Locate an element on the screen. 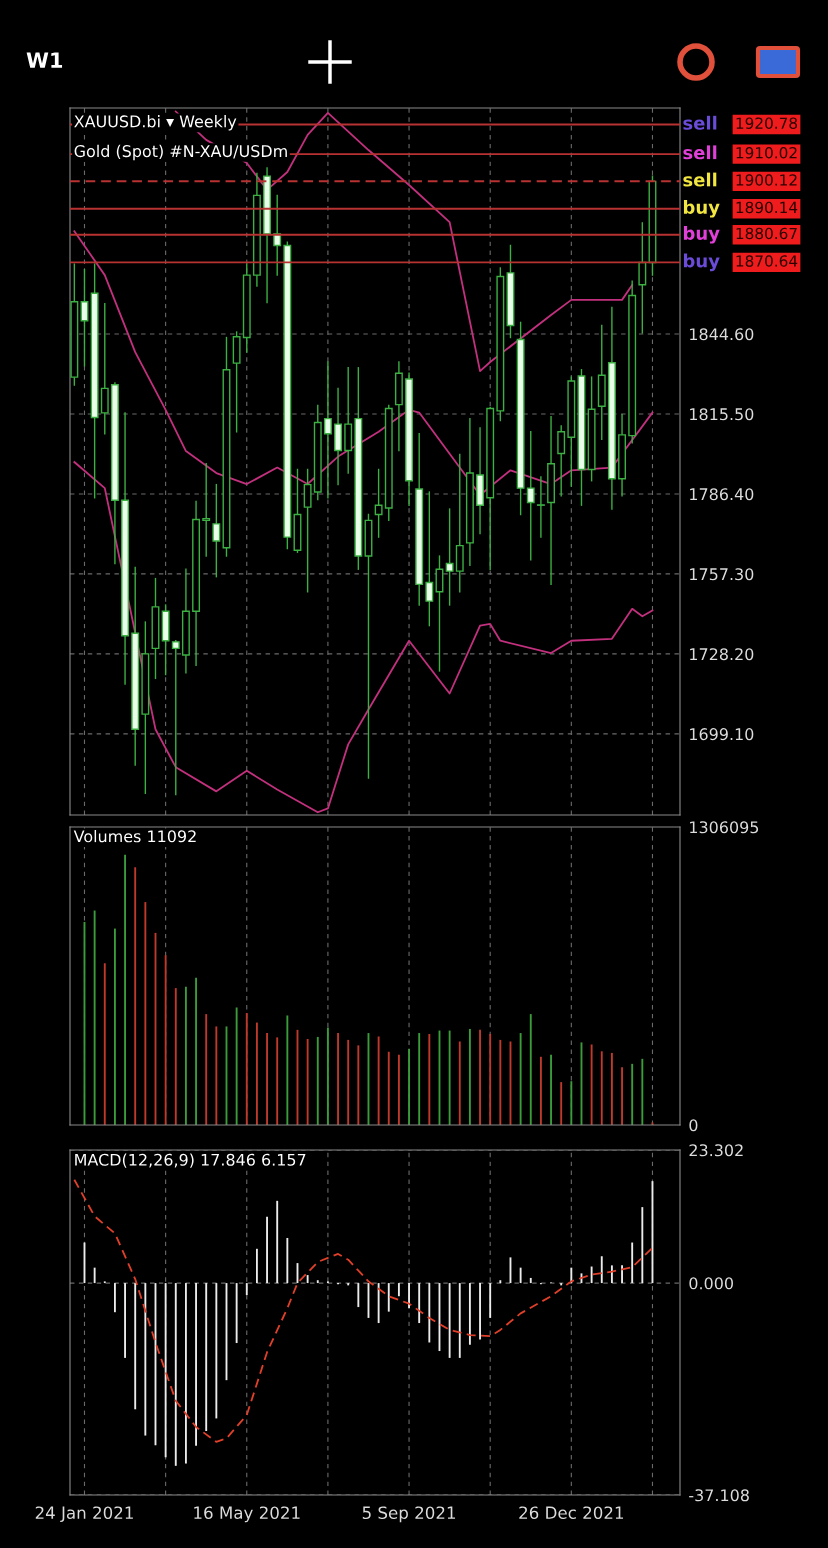  chart-title: Volumes 11092 is located at coordinates (134, 836).